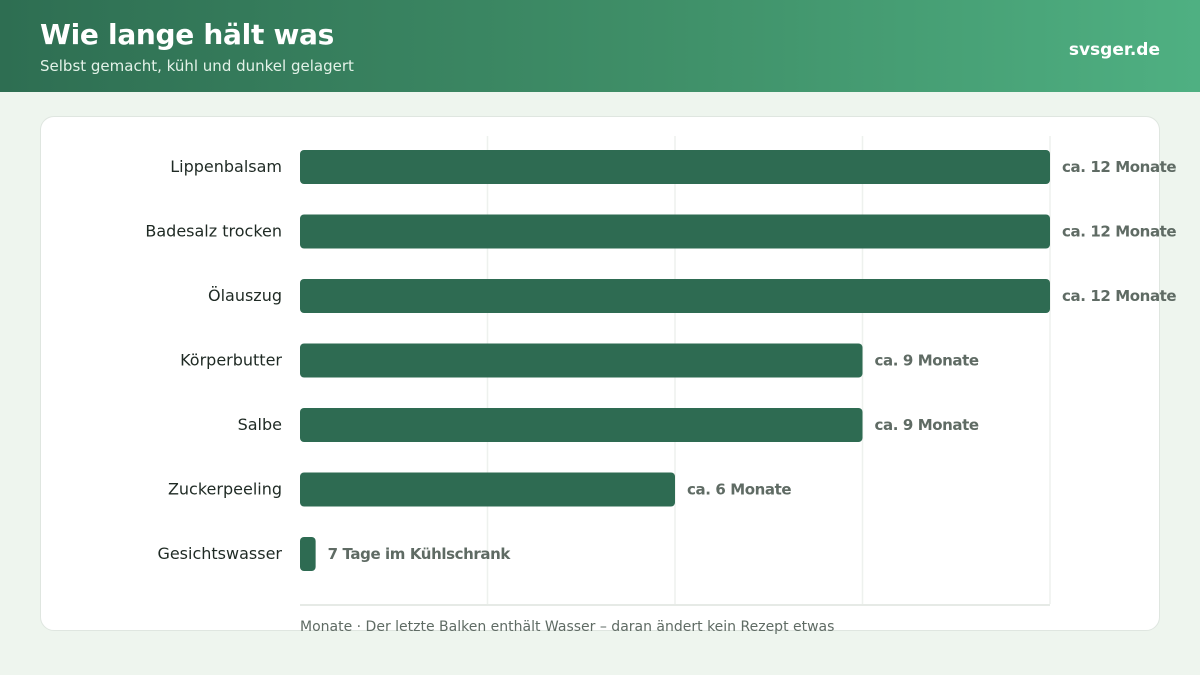  I want to click on category-label: Gesichtswasser, so click(219, 553).